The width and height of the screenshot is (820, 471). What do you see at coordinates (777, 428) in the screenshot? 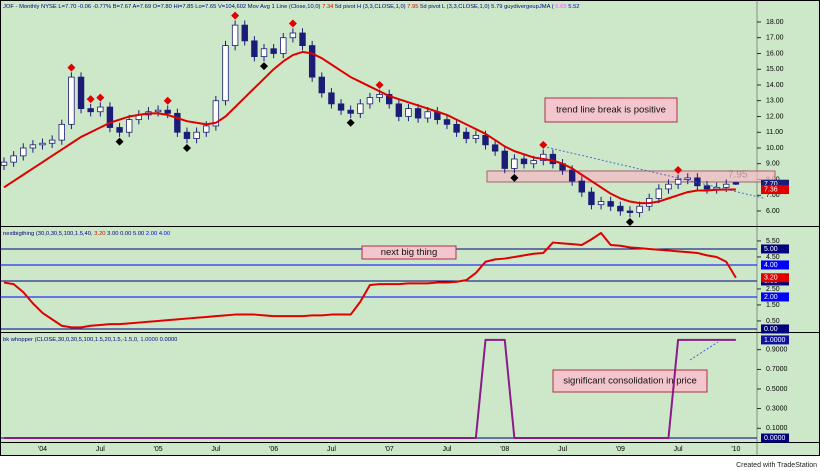
I see `y-tick-label: 0.1000` at bounding box center [777, 428].